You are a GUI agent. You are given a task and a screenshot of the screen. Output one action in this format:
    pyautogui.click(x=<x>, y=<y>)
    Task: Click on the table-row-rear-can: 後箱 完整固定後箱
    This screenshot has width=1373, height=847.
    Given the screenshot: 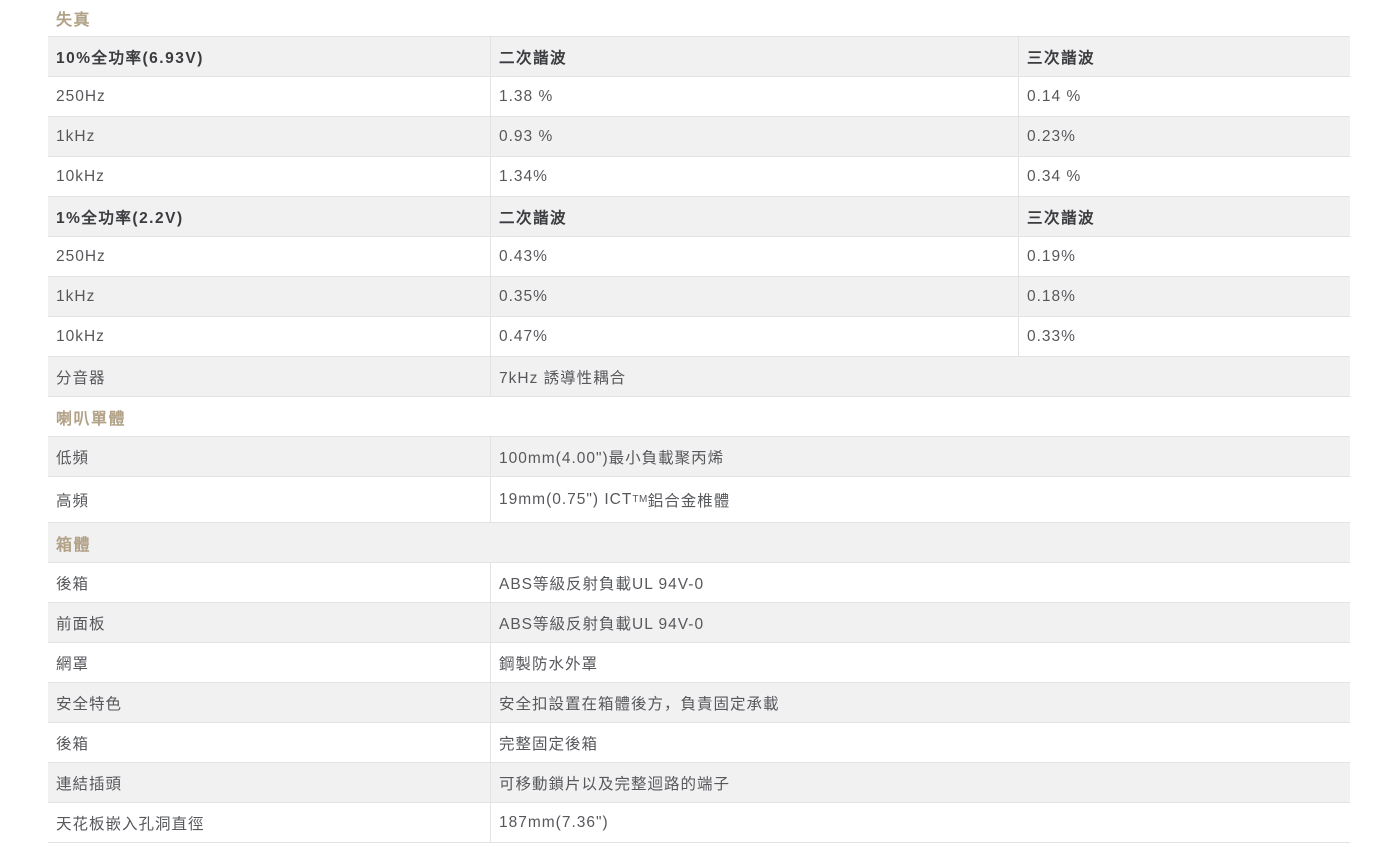 What is the action you would take?
    pyautogui.click(x=699, y=743)
    